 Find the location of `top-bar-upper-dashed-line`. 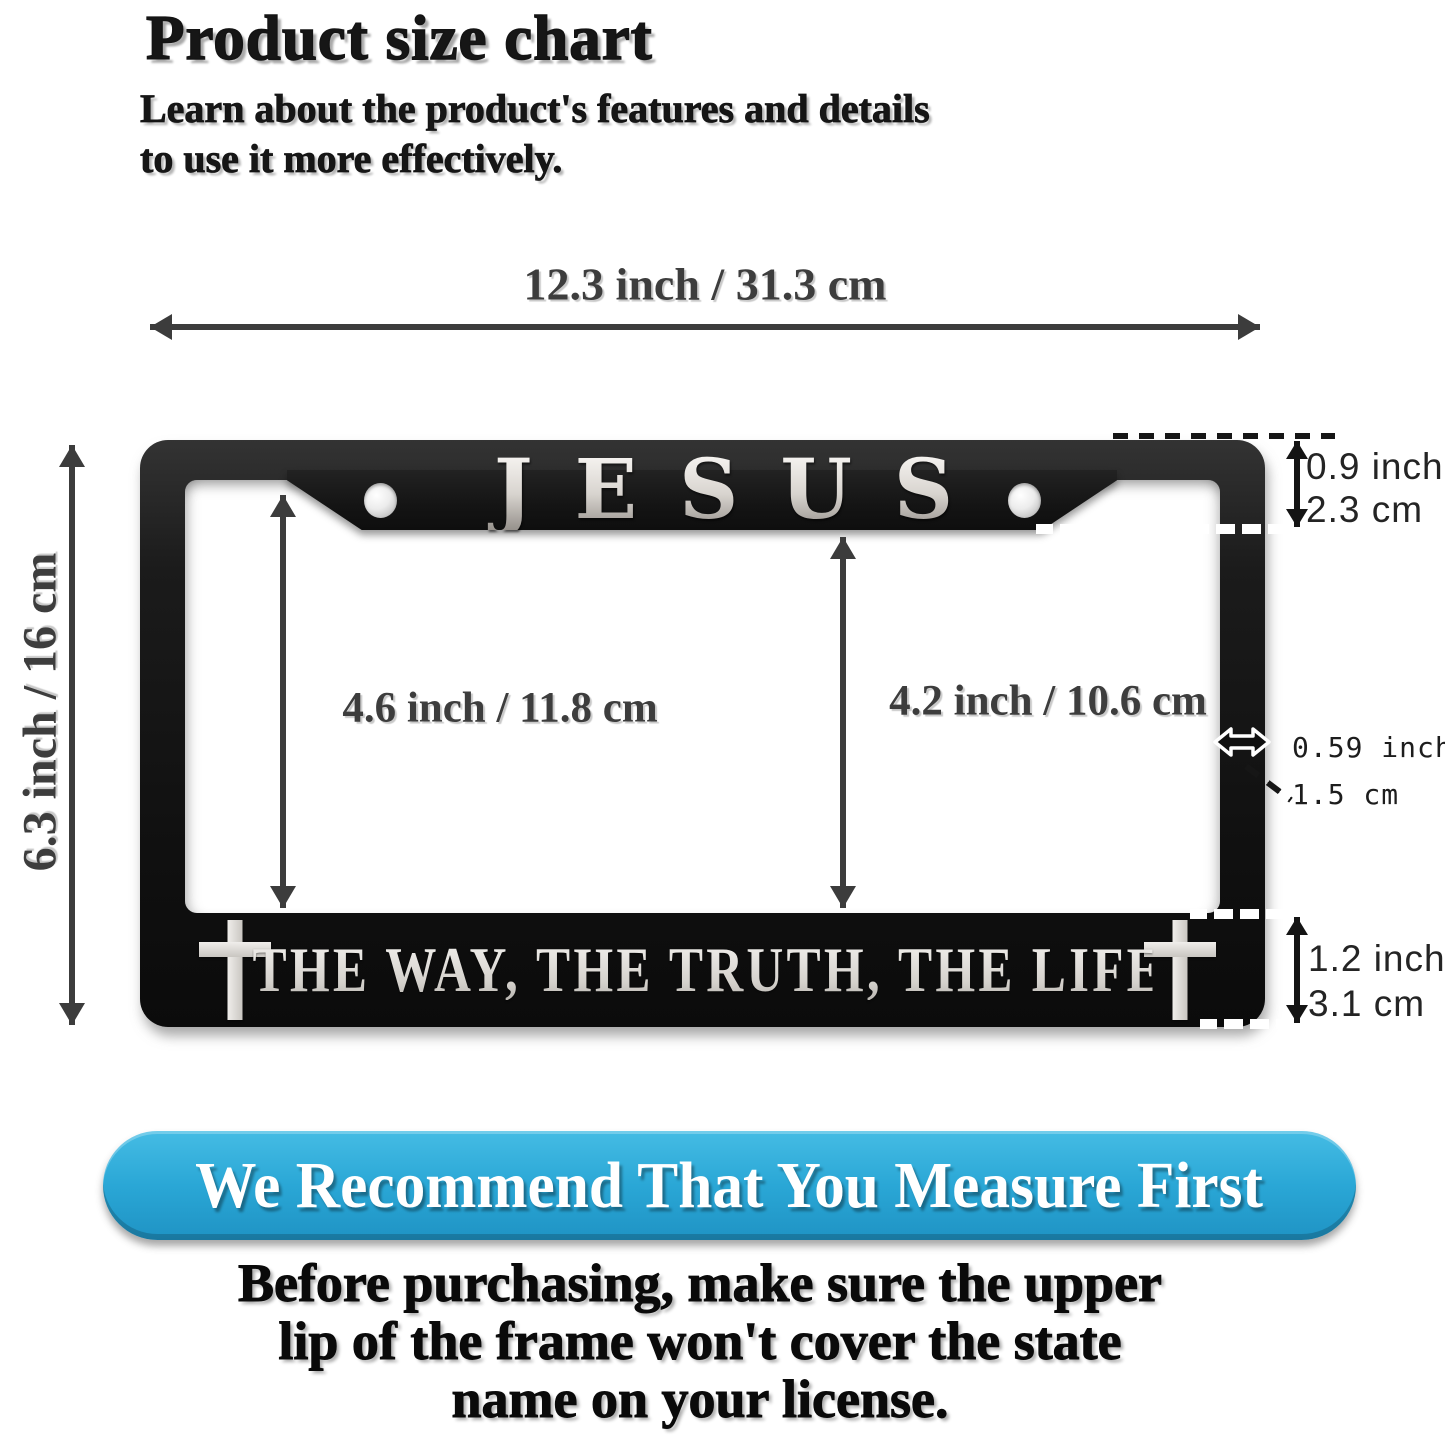

top-bar-upper-dashed-line is located at coordinates (1224, 436).